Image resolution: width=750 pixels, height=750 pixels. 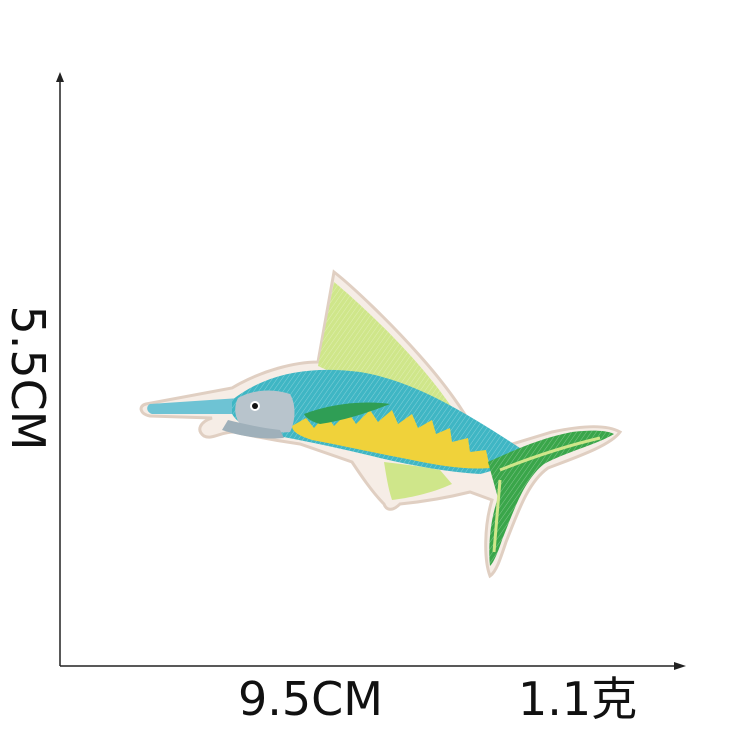 What do you see at coordinates (347, 413) in the screenshot?
I see `marlin-stripe` at bounding box center [347, 413].